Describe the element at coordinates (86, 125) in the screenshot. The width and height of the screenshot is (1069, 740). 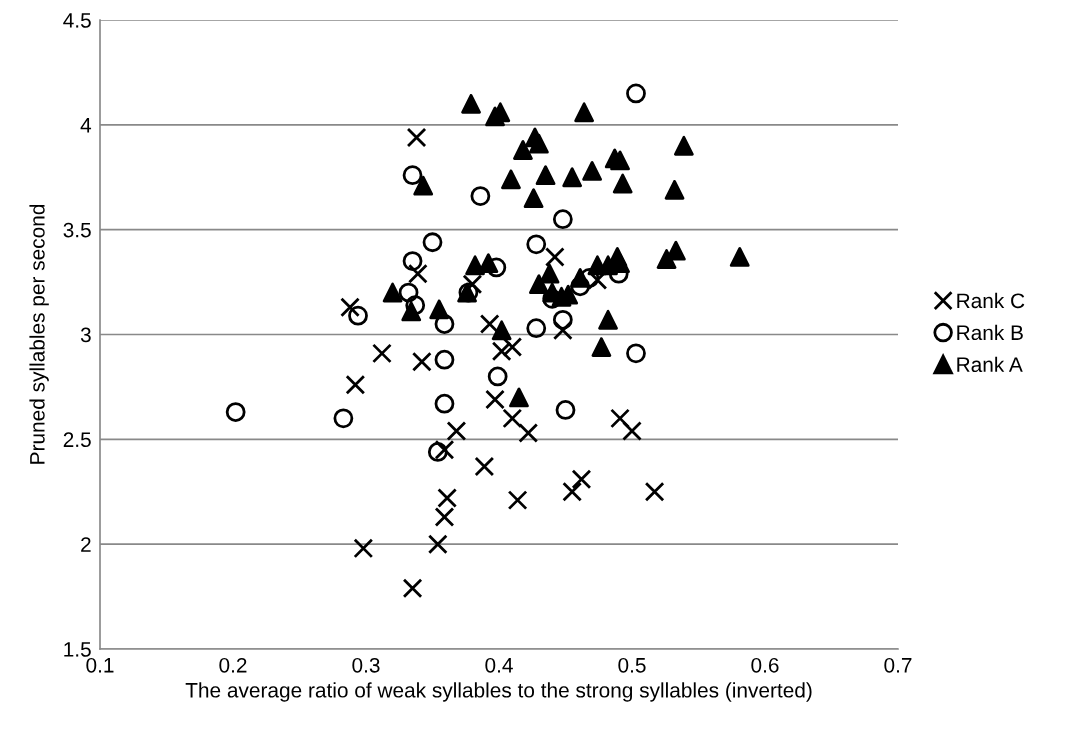
I see `y-tick-label: 4` at that location.